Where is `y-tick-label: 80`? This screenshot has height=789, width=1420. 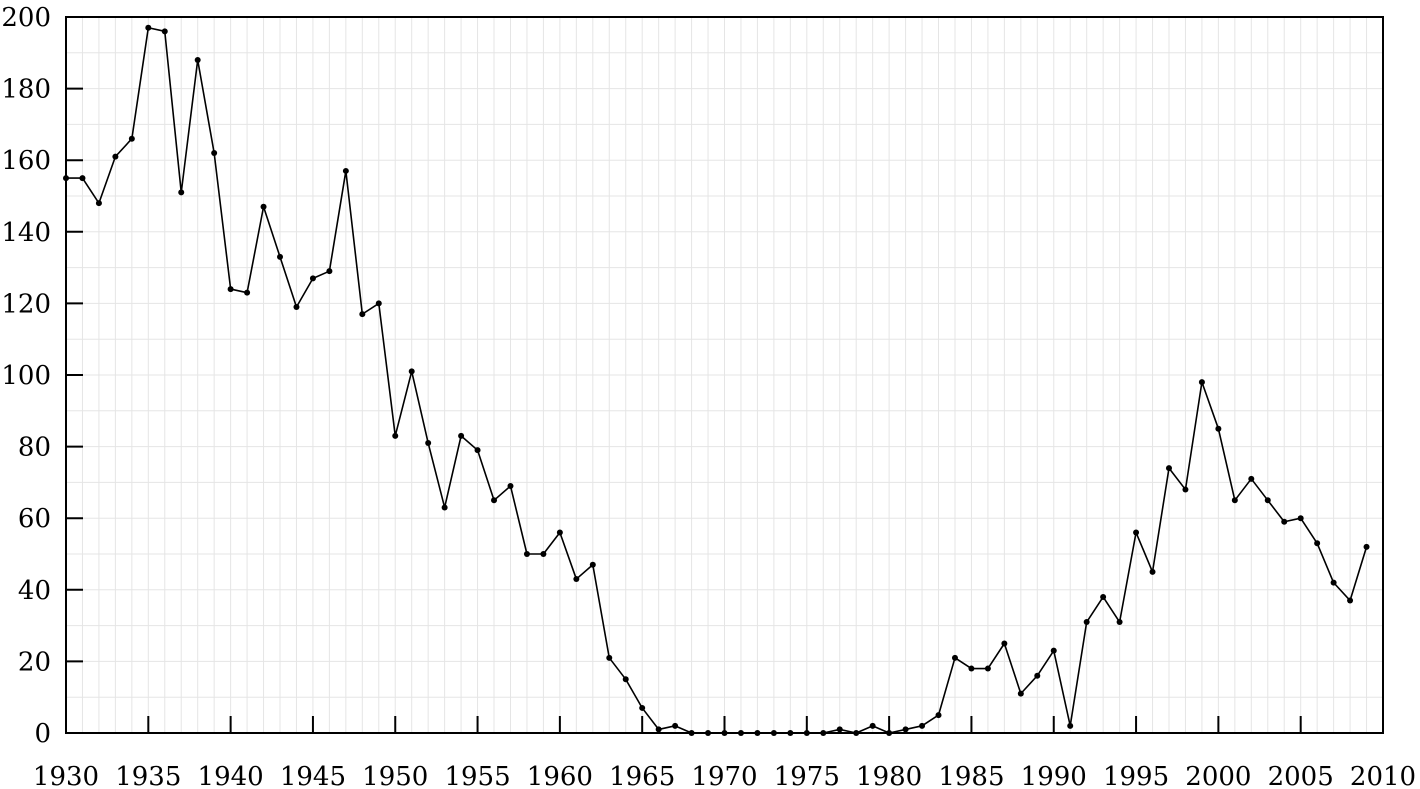 y-tick-label: 80 is located at coordinates (34, 448).